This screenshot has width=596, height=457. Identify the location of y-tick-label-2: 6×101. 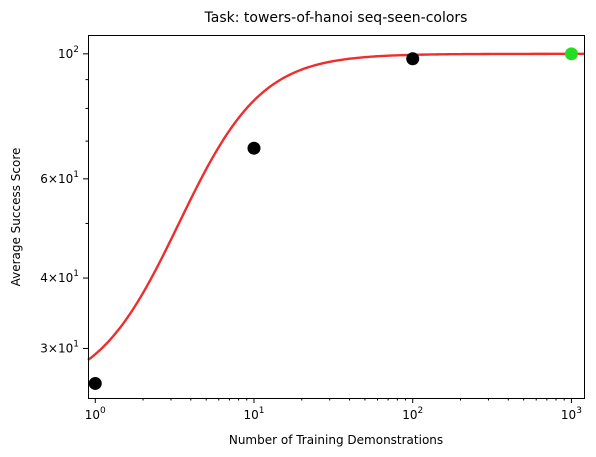
(59, 178).